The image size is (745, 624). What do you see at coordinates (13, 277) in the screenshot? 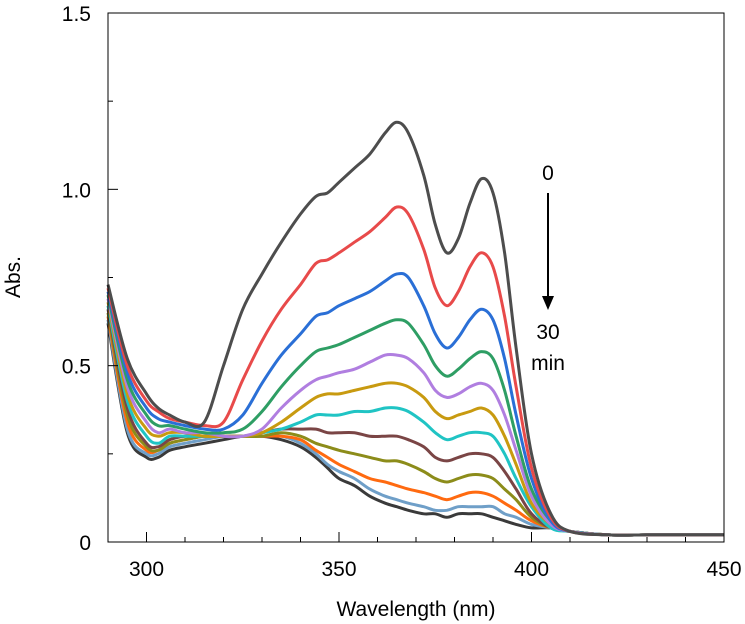
I see `y-axis-label: Abs.` at bounding box center [13, 277].